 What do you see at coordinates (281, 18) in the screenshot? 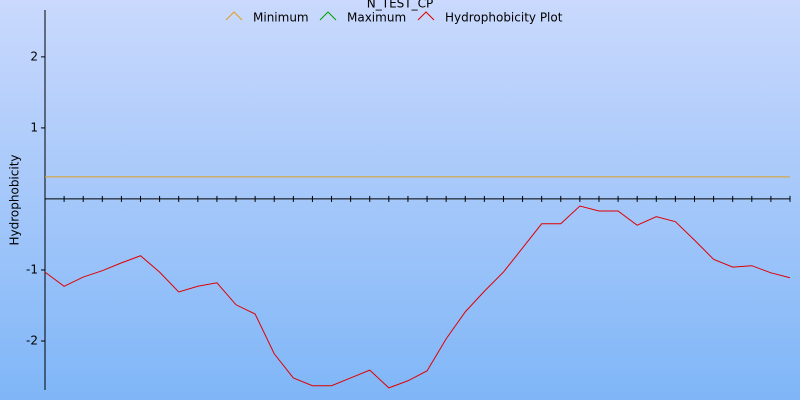
I see `legend-label: Minimum` at bounding box center [281, 18].